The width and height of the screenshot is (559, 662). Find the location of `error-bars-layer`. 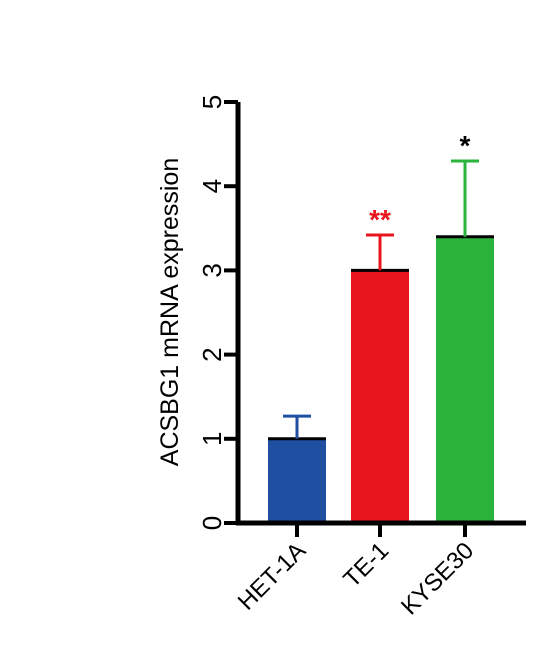

error-bars-layer is located at coordinates (381, 299).